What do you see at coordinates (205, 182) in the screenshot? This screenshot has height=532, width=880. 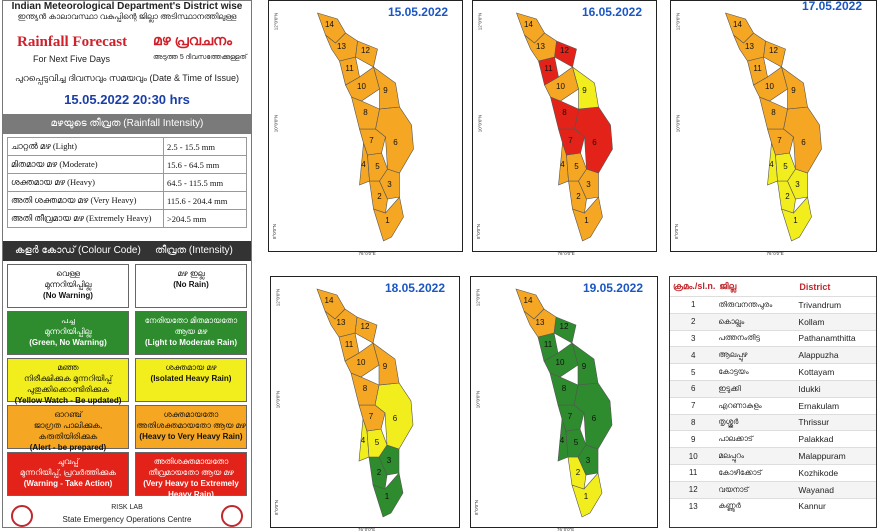 I see `intensity-range: 64.5 - 115.5 mm` at bounding box center [205, 182].